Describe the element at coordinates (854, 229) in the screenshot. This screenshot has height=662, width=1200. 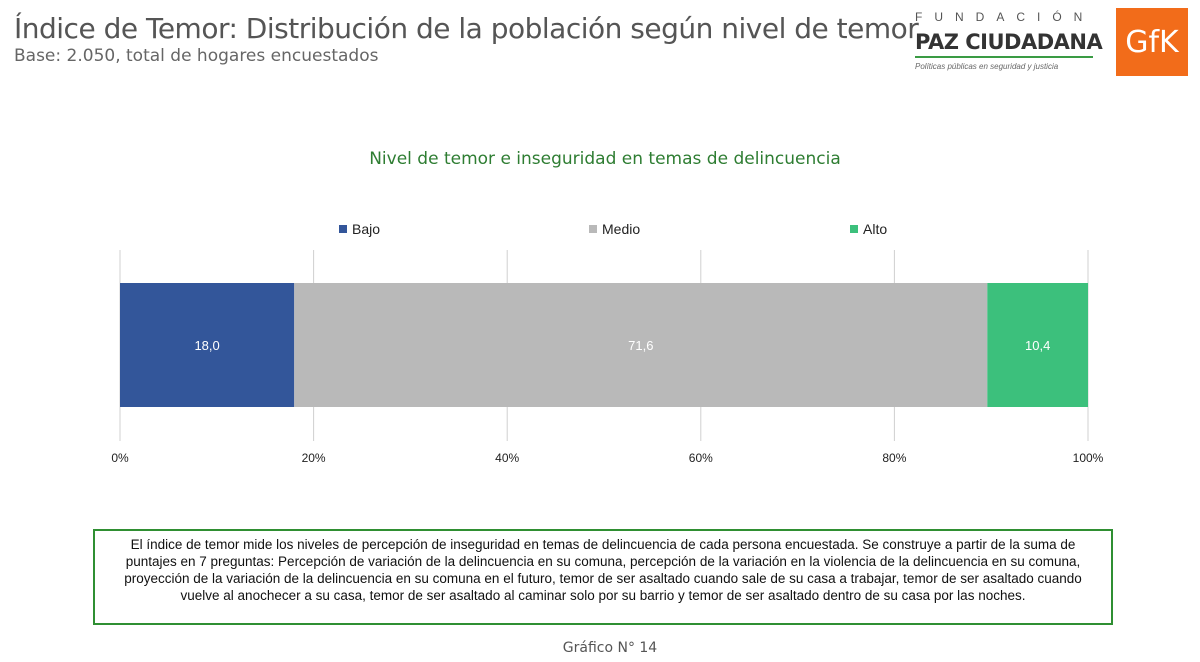
I see `legend-swatch-alto` at that location.